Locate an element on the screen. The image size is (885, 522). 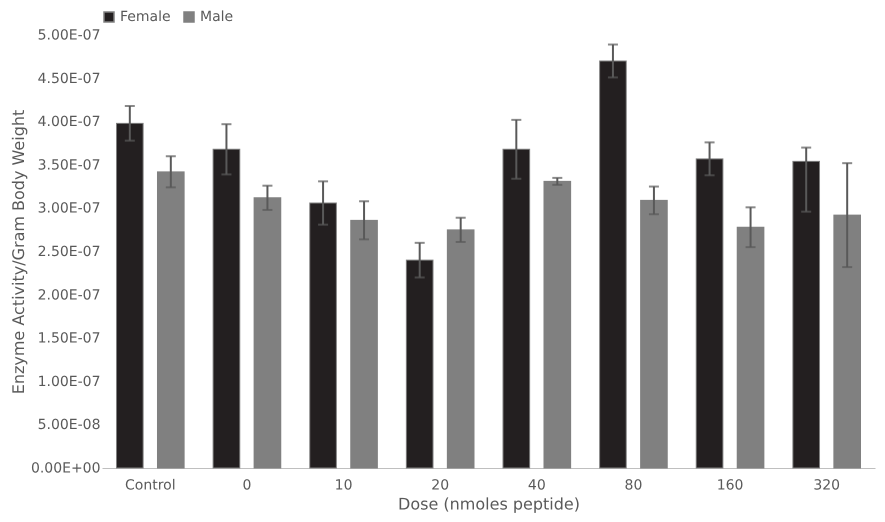
y-tick-label: 3.00E-07 is located at coordinates (69, 208).